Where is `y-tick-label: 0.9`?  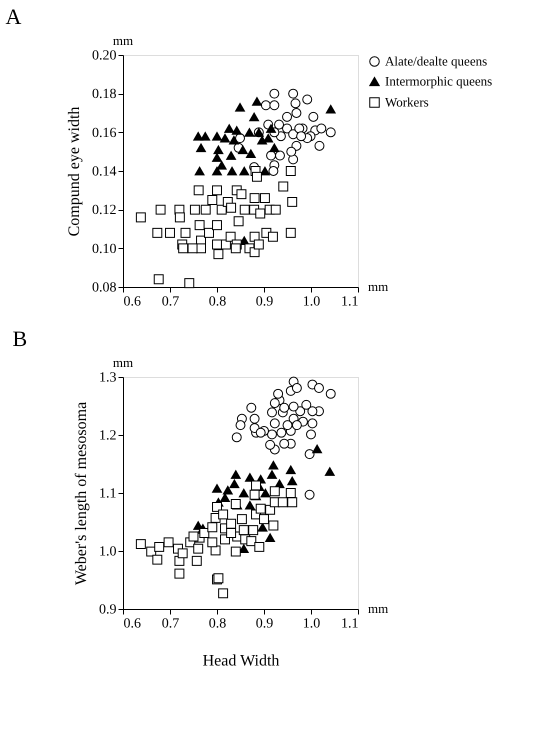 y-tick-label: 0.9 is located at coordinates (107, 610).